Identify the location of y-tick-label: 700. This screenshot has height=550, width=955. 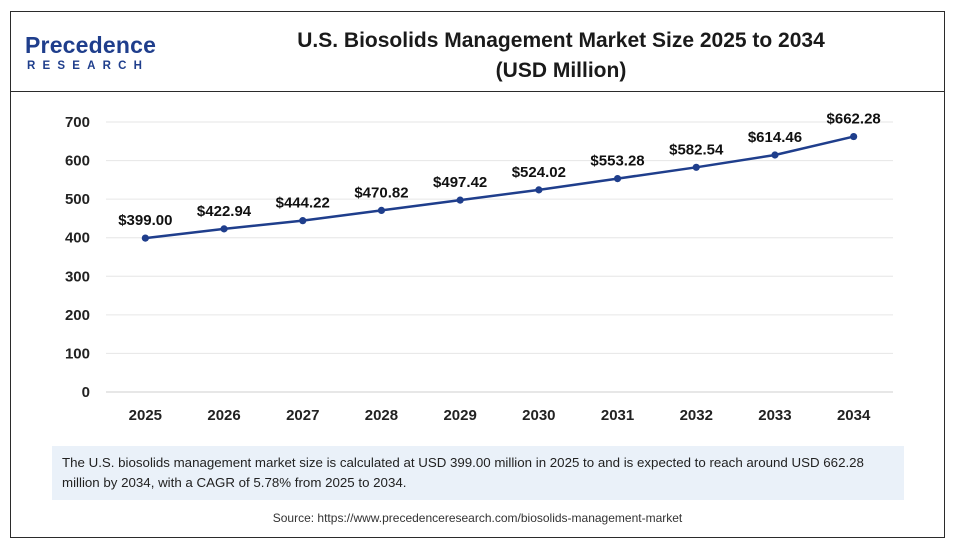
(77, 122).